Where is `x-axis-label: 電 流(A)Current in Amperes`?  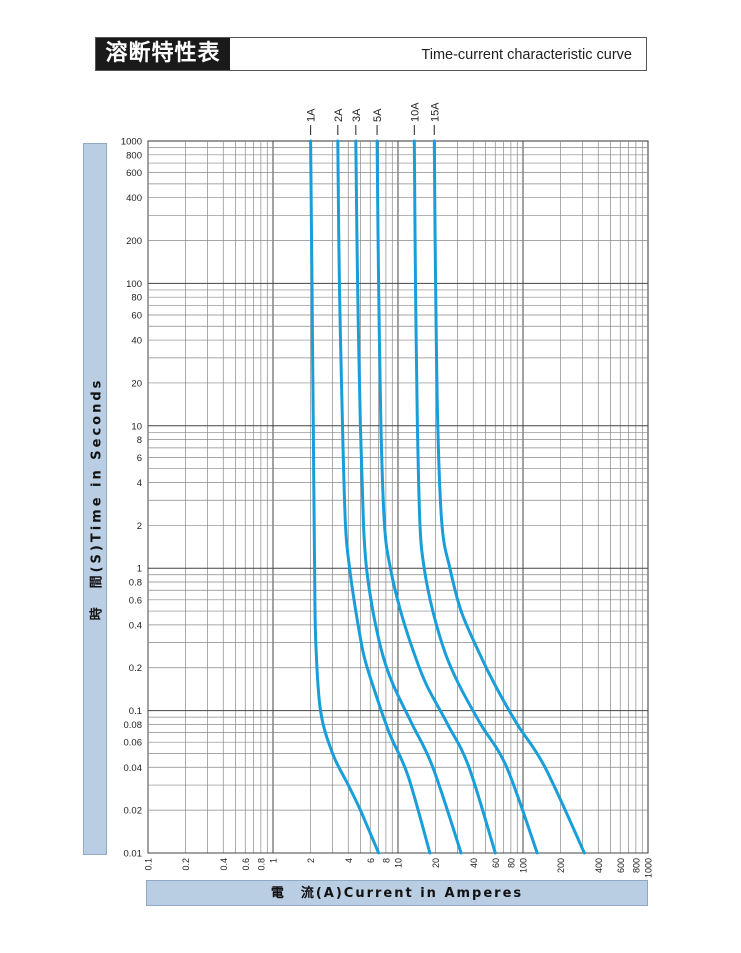 x-axis-label: 電 流(A)Current in Amperes is located at coordinates (397, 893).